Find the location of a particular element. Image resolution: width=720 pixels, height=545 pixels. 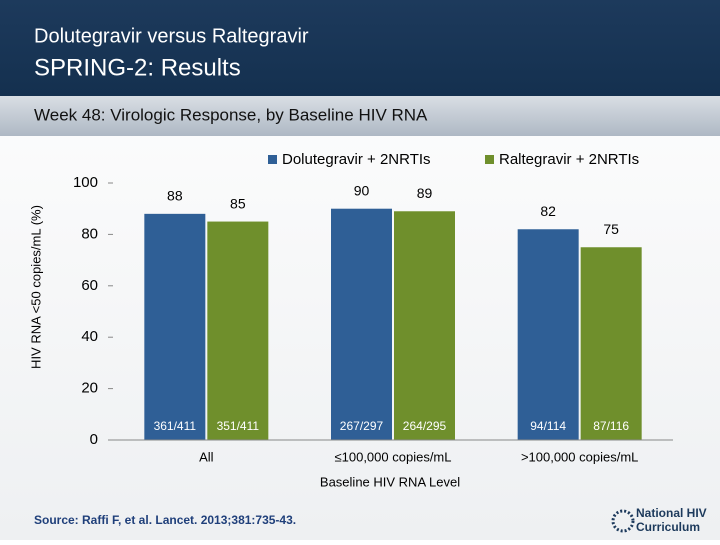

logo-text: National HIV is located at coordinates (671, 513).